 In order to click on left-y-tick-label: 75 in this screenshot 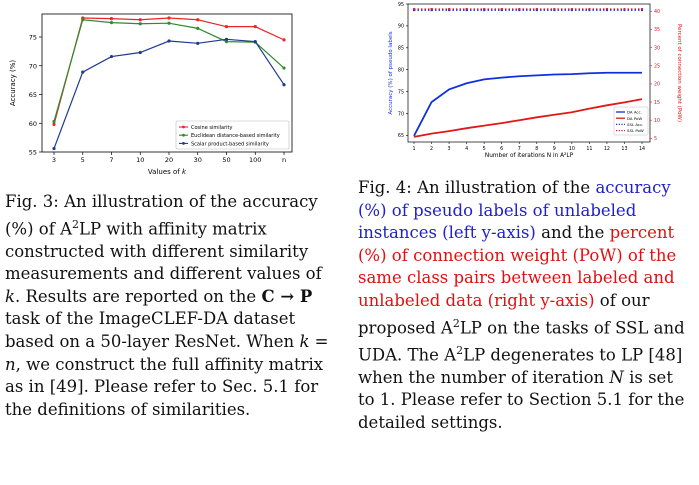, I will do `click(401, 92)`.